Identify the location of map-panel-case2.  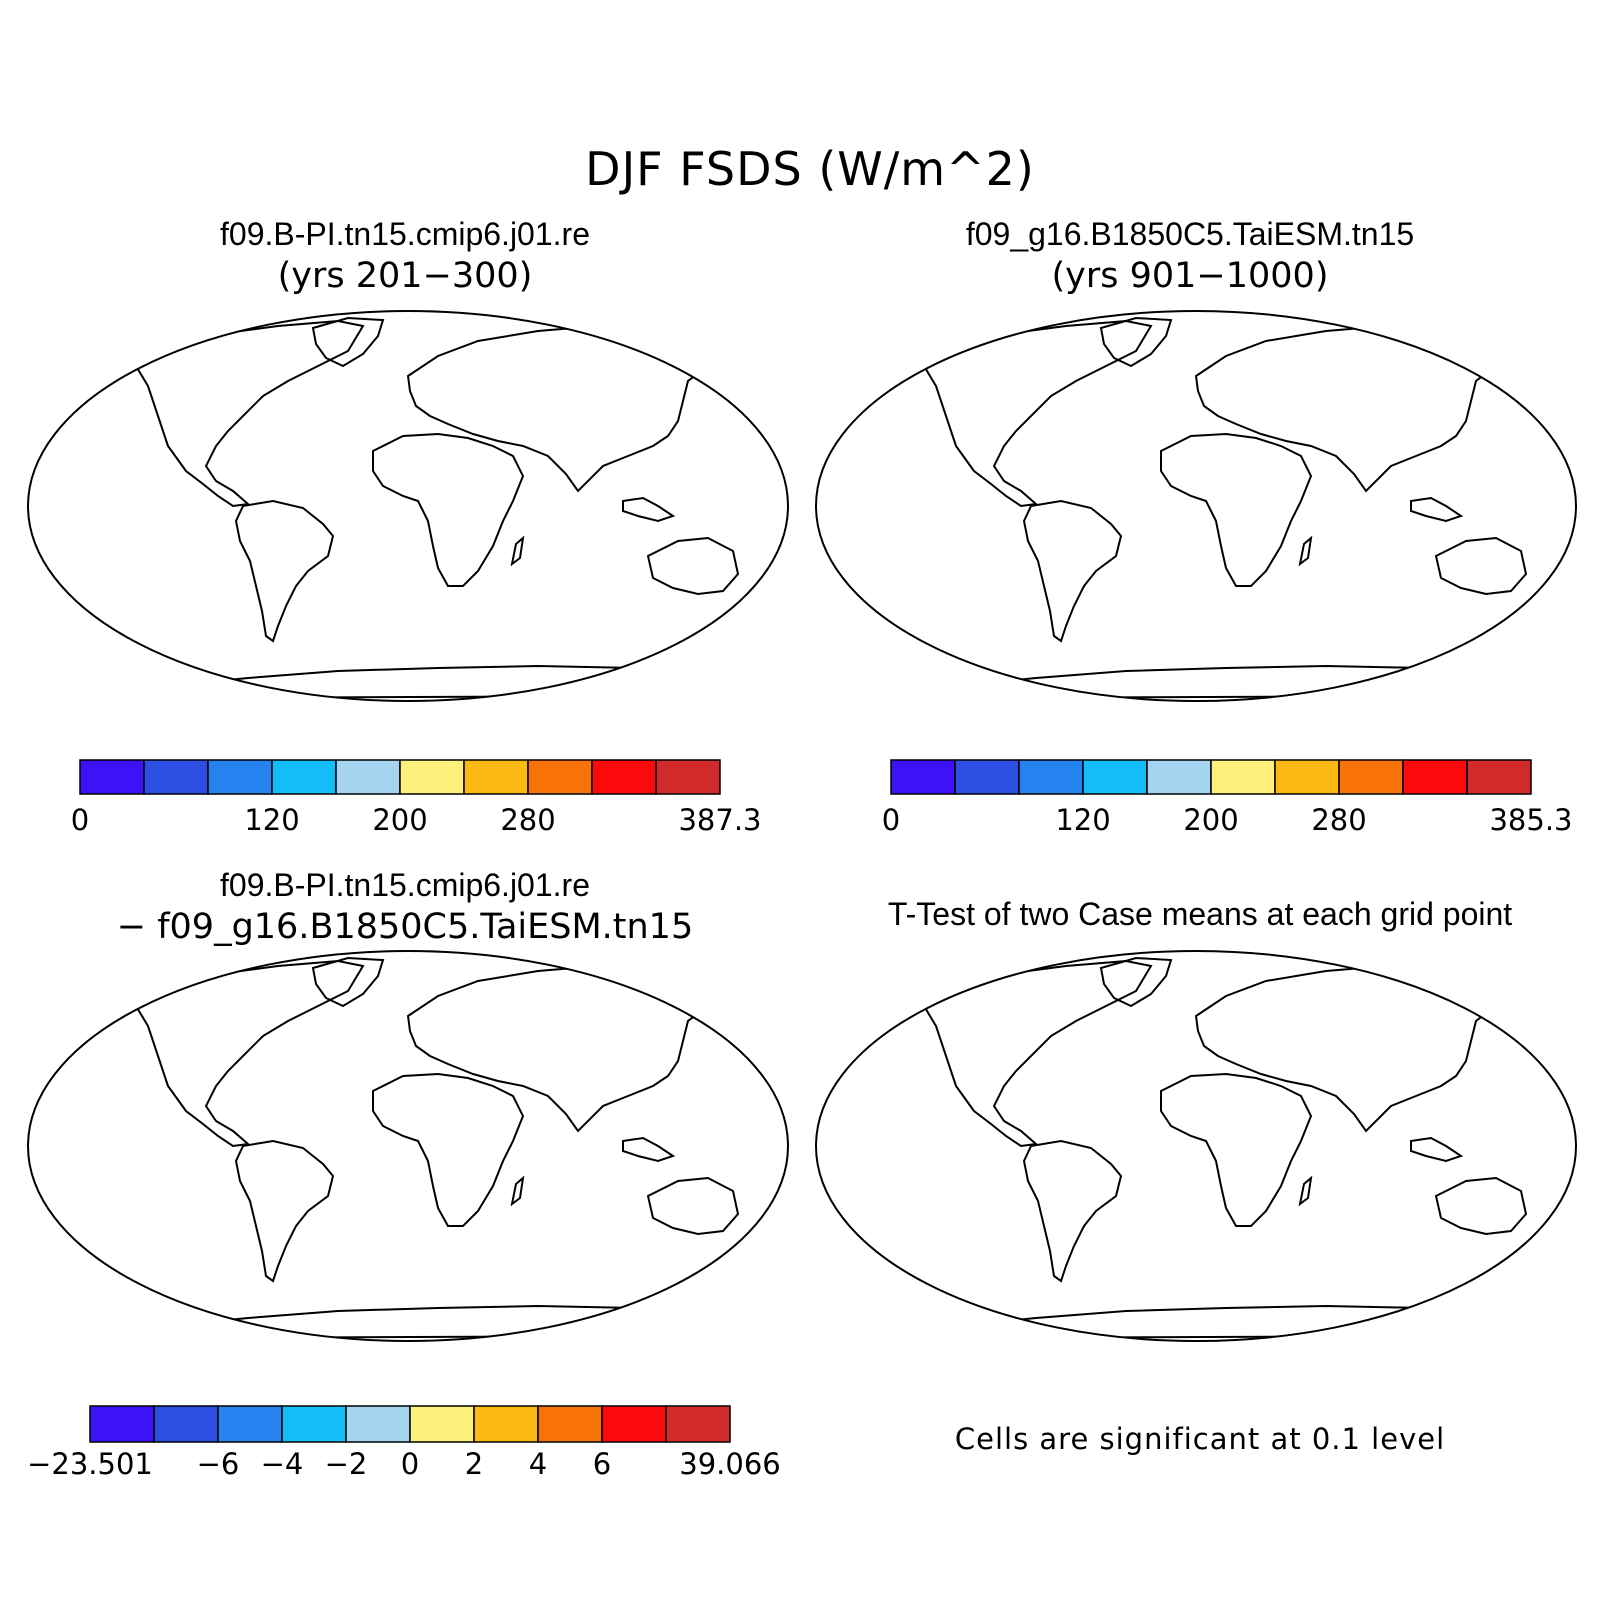
(1196, 506).